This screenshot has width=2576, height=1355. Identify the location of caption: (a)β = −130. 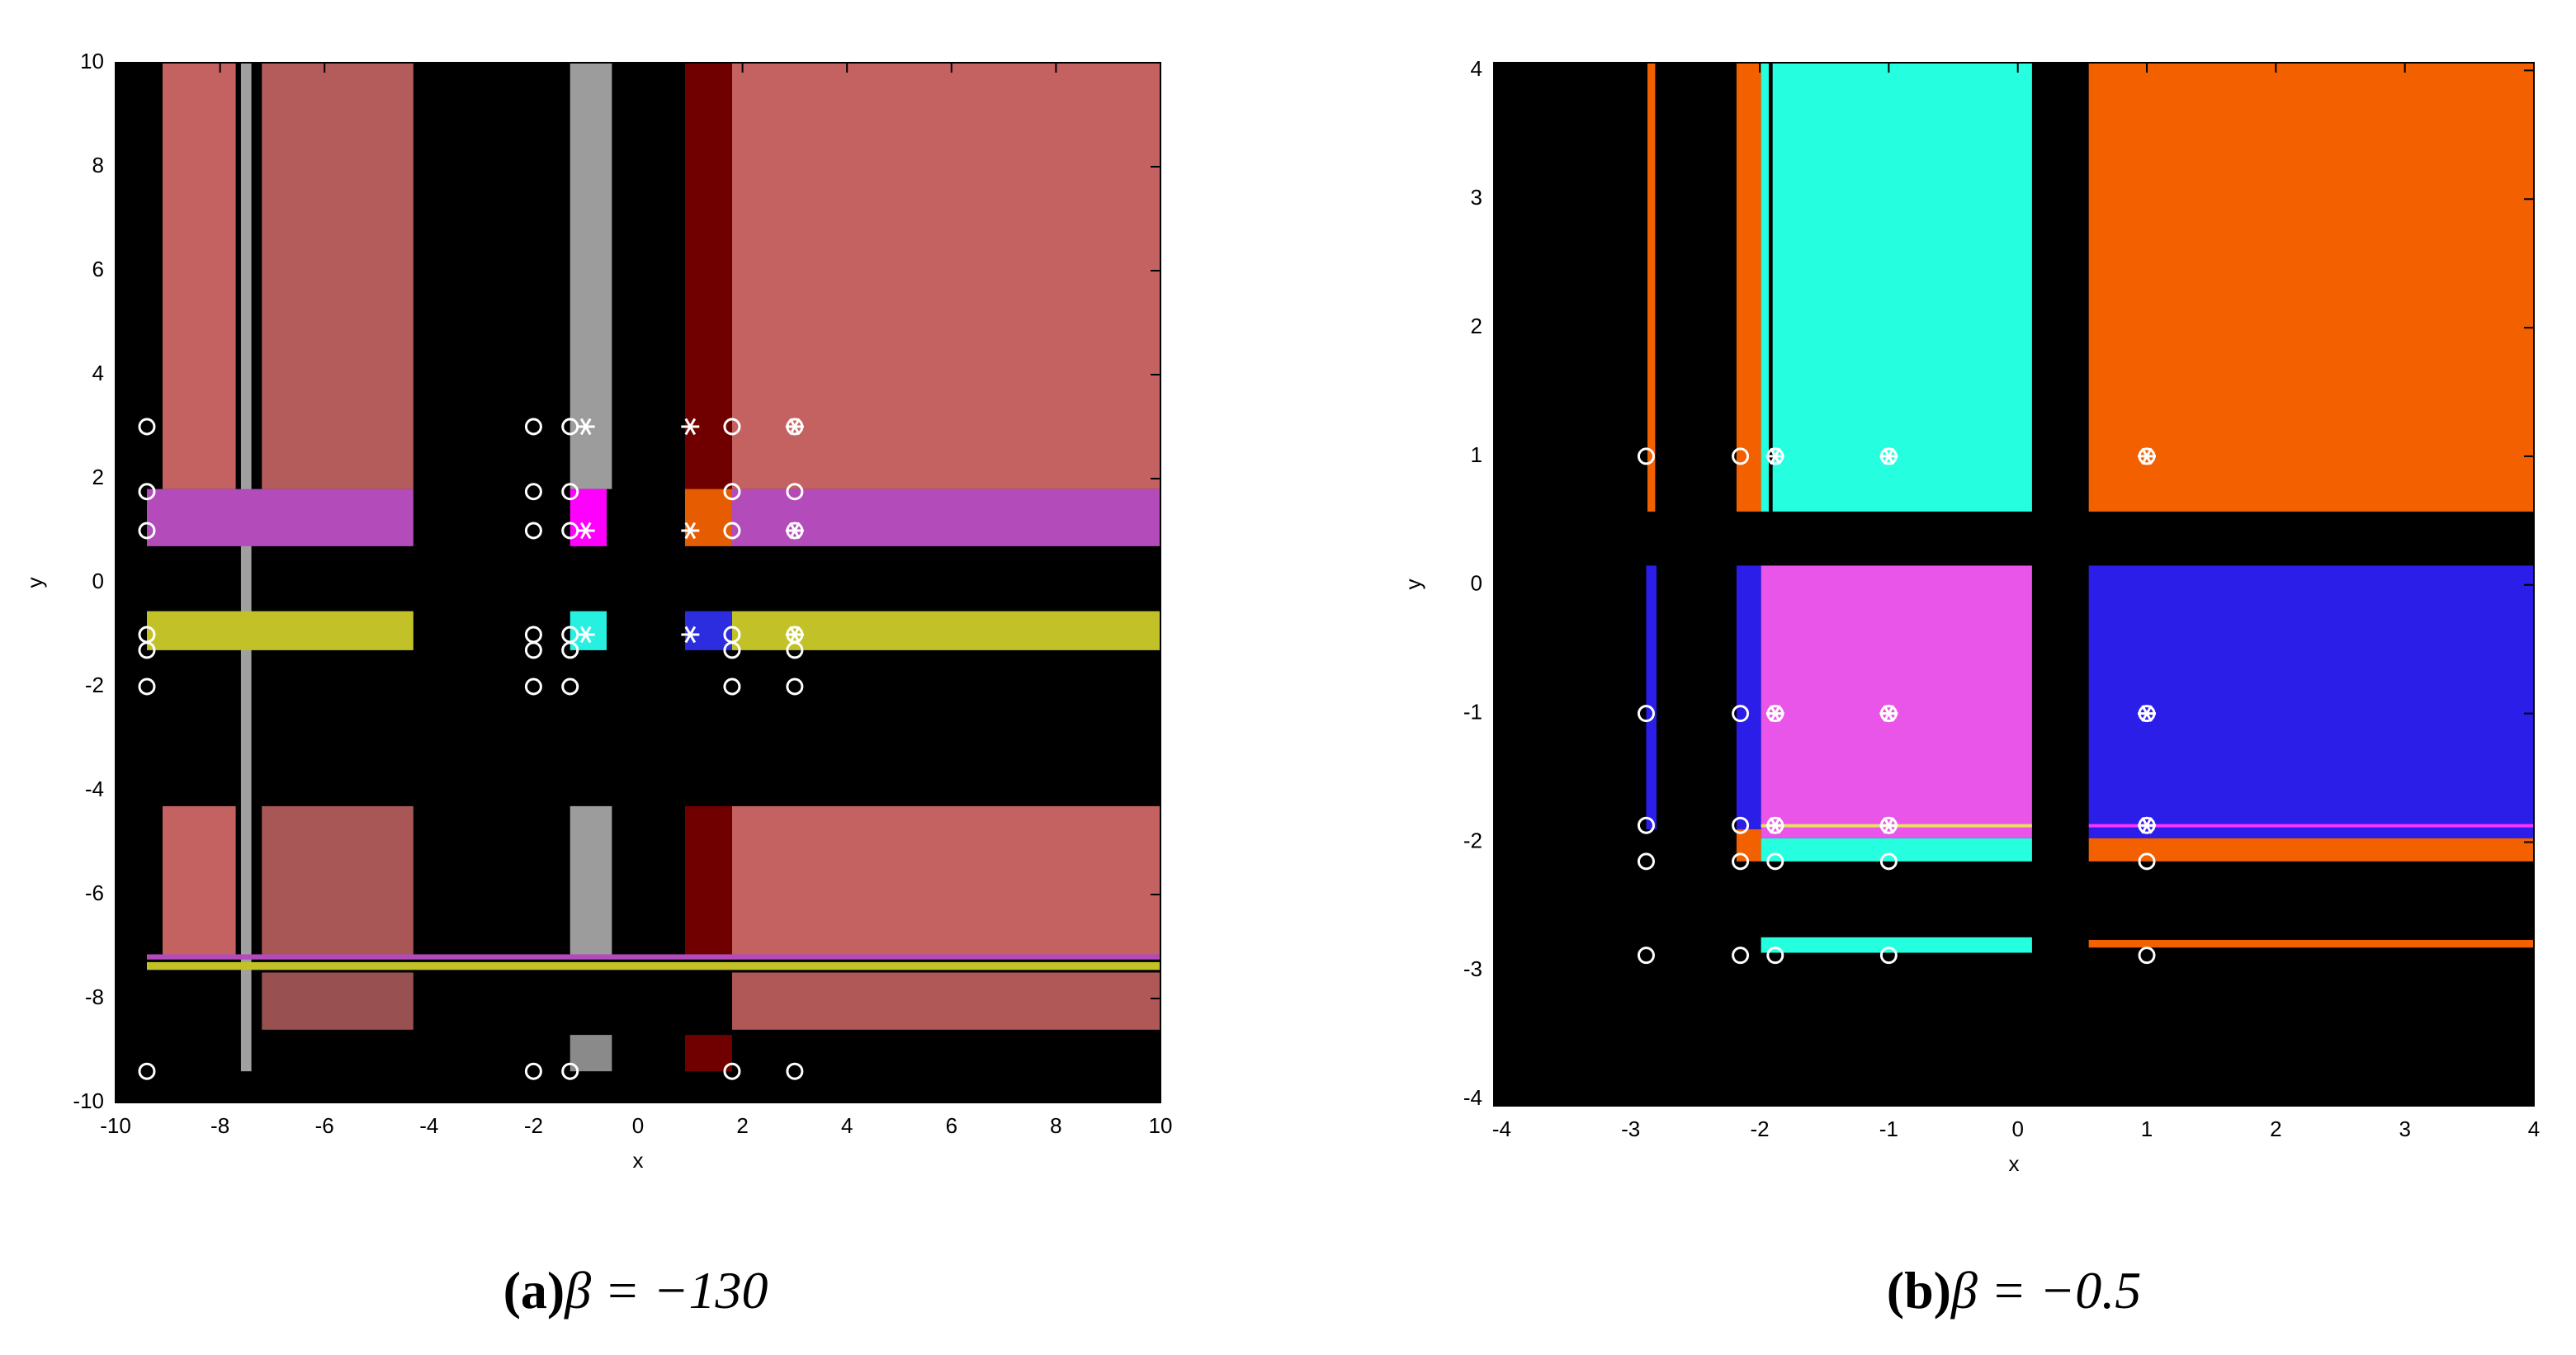
(635, 1290).